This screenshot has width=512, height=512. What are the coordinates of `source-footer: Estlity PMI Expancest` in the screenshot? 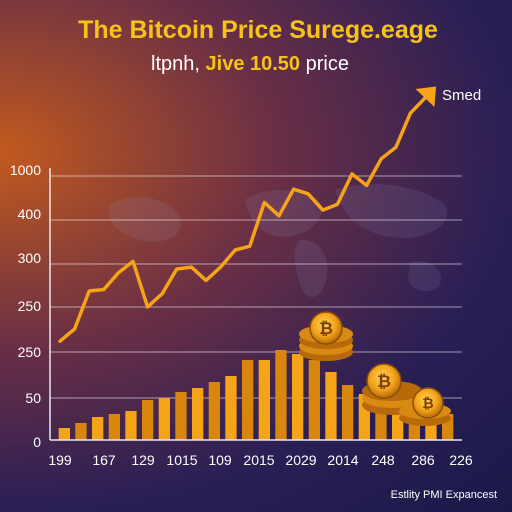 It's located at (444, 495).